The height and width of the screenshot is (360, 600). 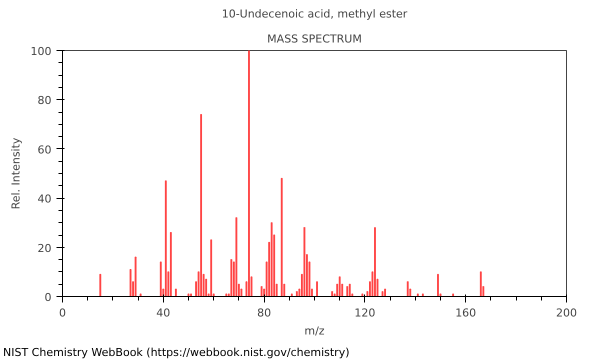 I want to click on y-tick-label: 100, so click(x=41, y=51).